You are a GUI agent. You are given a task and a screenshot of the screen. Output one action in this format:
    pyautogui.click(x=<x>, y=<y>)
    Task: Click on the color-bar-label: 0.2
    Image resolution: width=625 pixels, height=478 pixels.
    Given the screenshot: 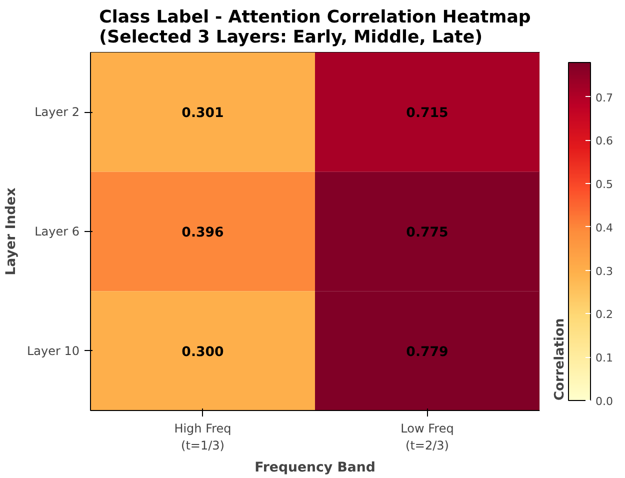 What is the action you would take?
    pyautogui.click(x=604, y=315)
    